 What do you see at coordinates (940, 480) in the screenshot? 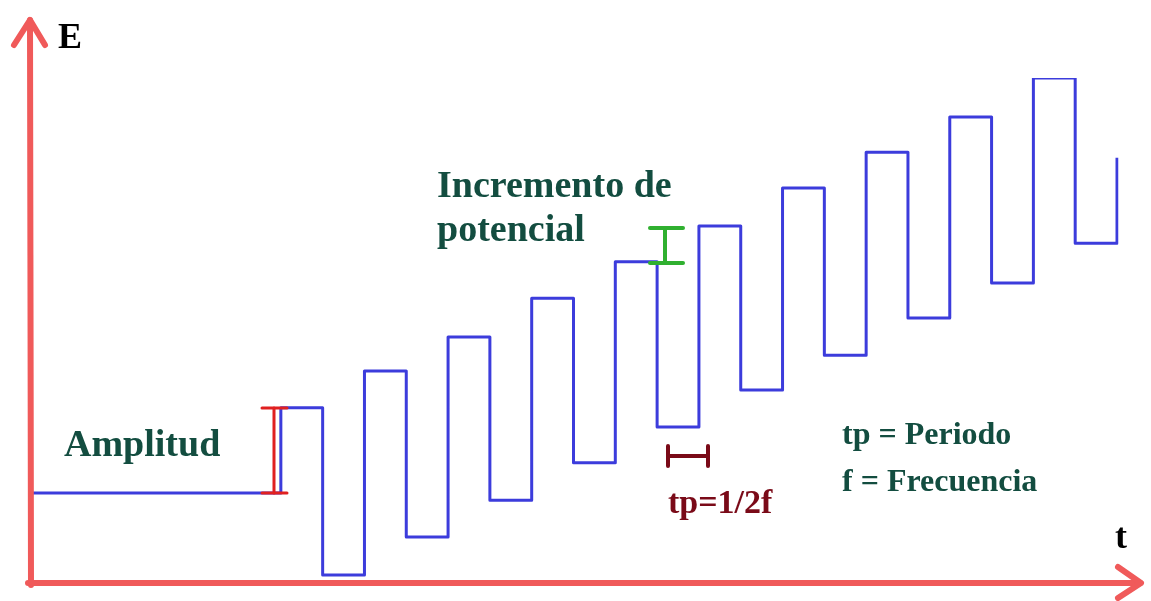
I see `annotation: f = Frecuencia` at bounding box center [940, 480].